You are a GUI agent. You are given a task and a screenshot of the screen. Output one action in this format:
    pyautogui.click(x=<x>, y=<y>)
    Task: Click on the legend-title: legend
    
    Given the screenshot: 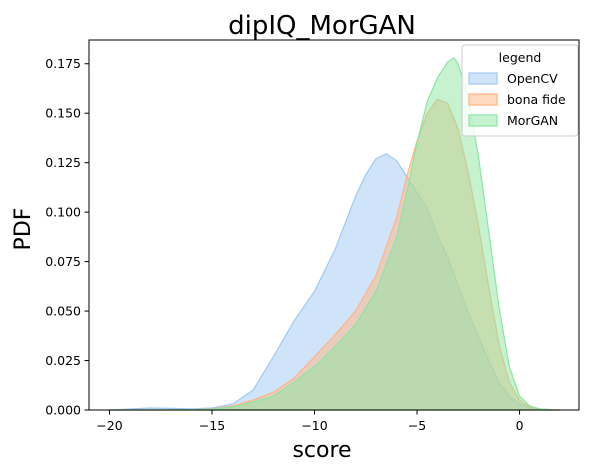 What is the action you would take?
    pyautogui.click(x=520, y=57)
    